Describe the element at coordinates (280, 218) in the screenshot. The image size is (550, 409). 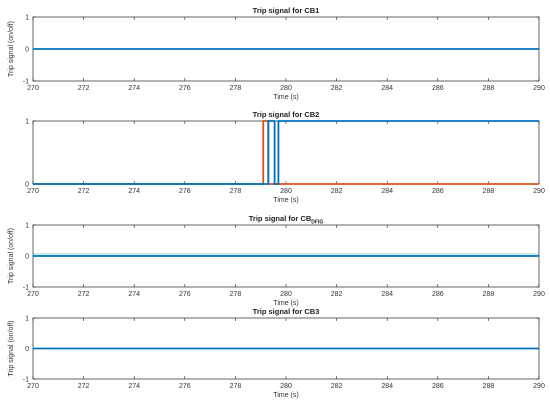
I see `chart-title-text: Trip signal for CB` at that location.